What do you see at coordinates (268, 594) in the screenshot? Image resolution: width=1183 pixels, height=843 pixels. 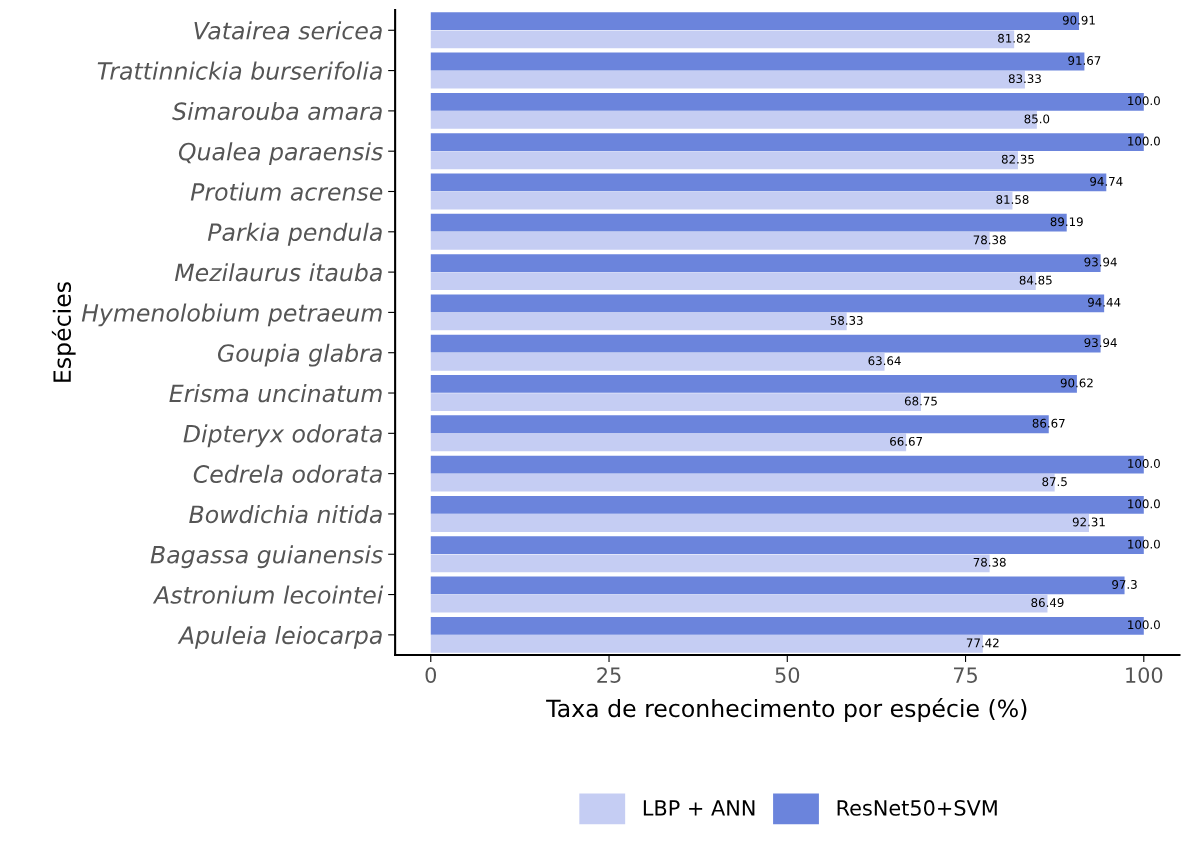 I see `y-tick-label: Astronium lecointei` at bounding box center [268, 594].